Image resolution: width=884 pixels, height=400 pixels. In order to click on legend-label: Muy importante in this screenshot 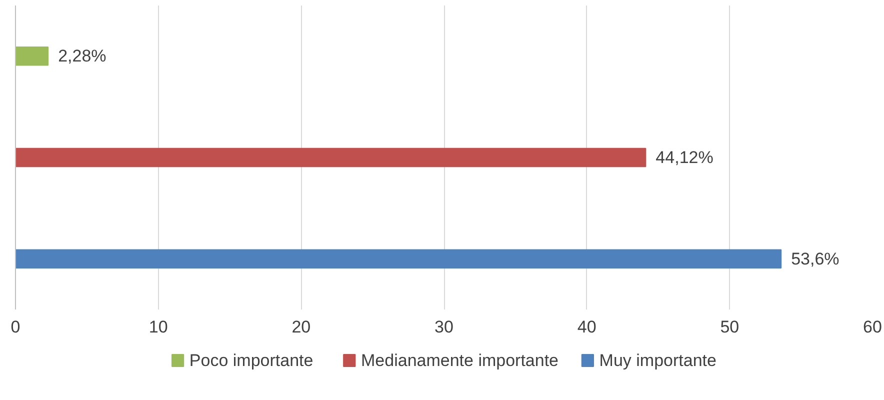, I will do `click(657, 360)`.